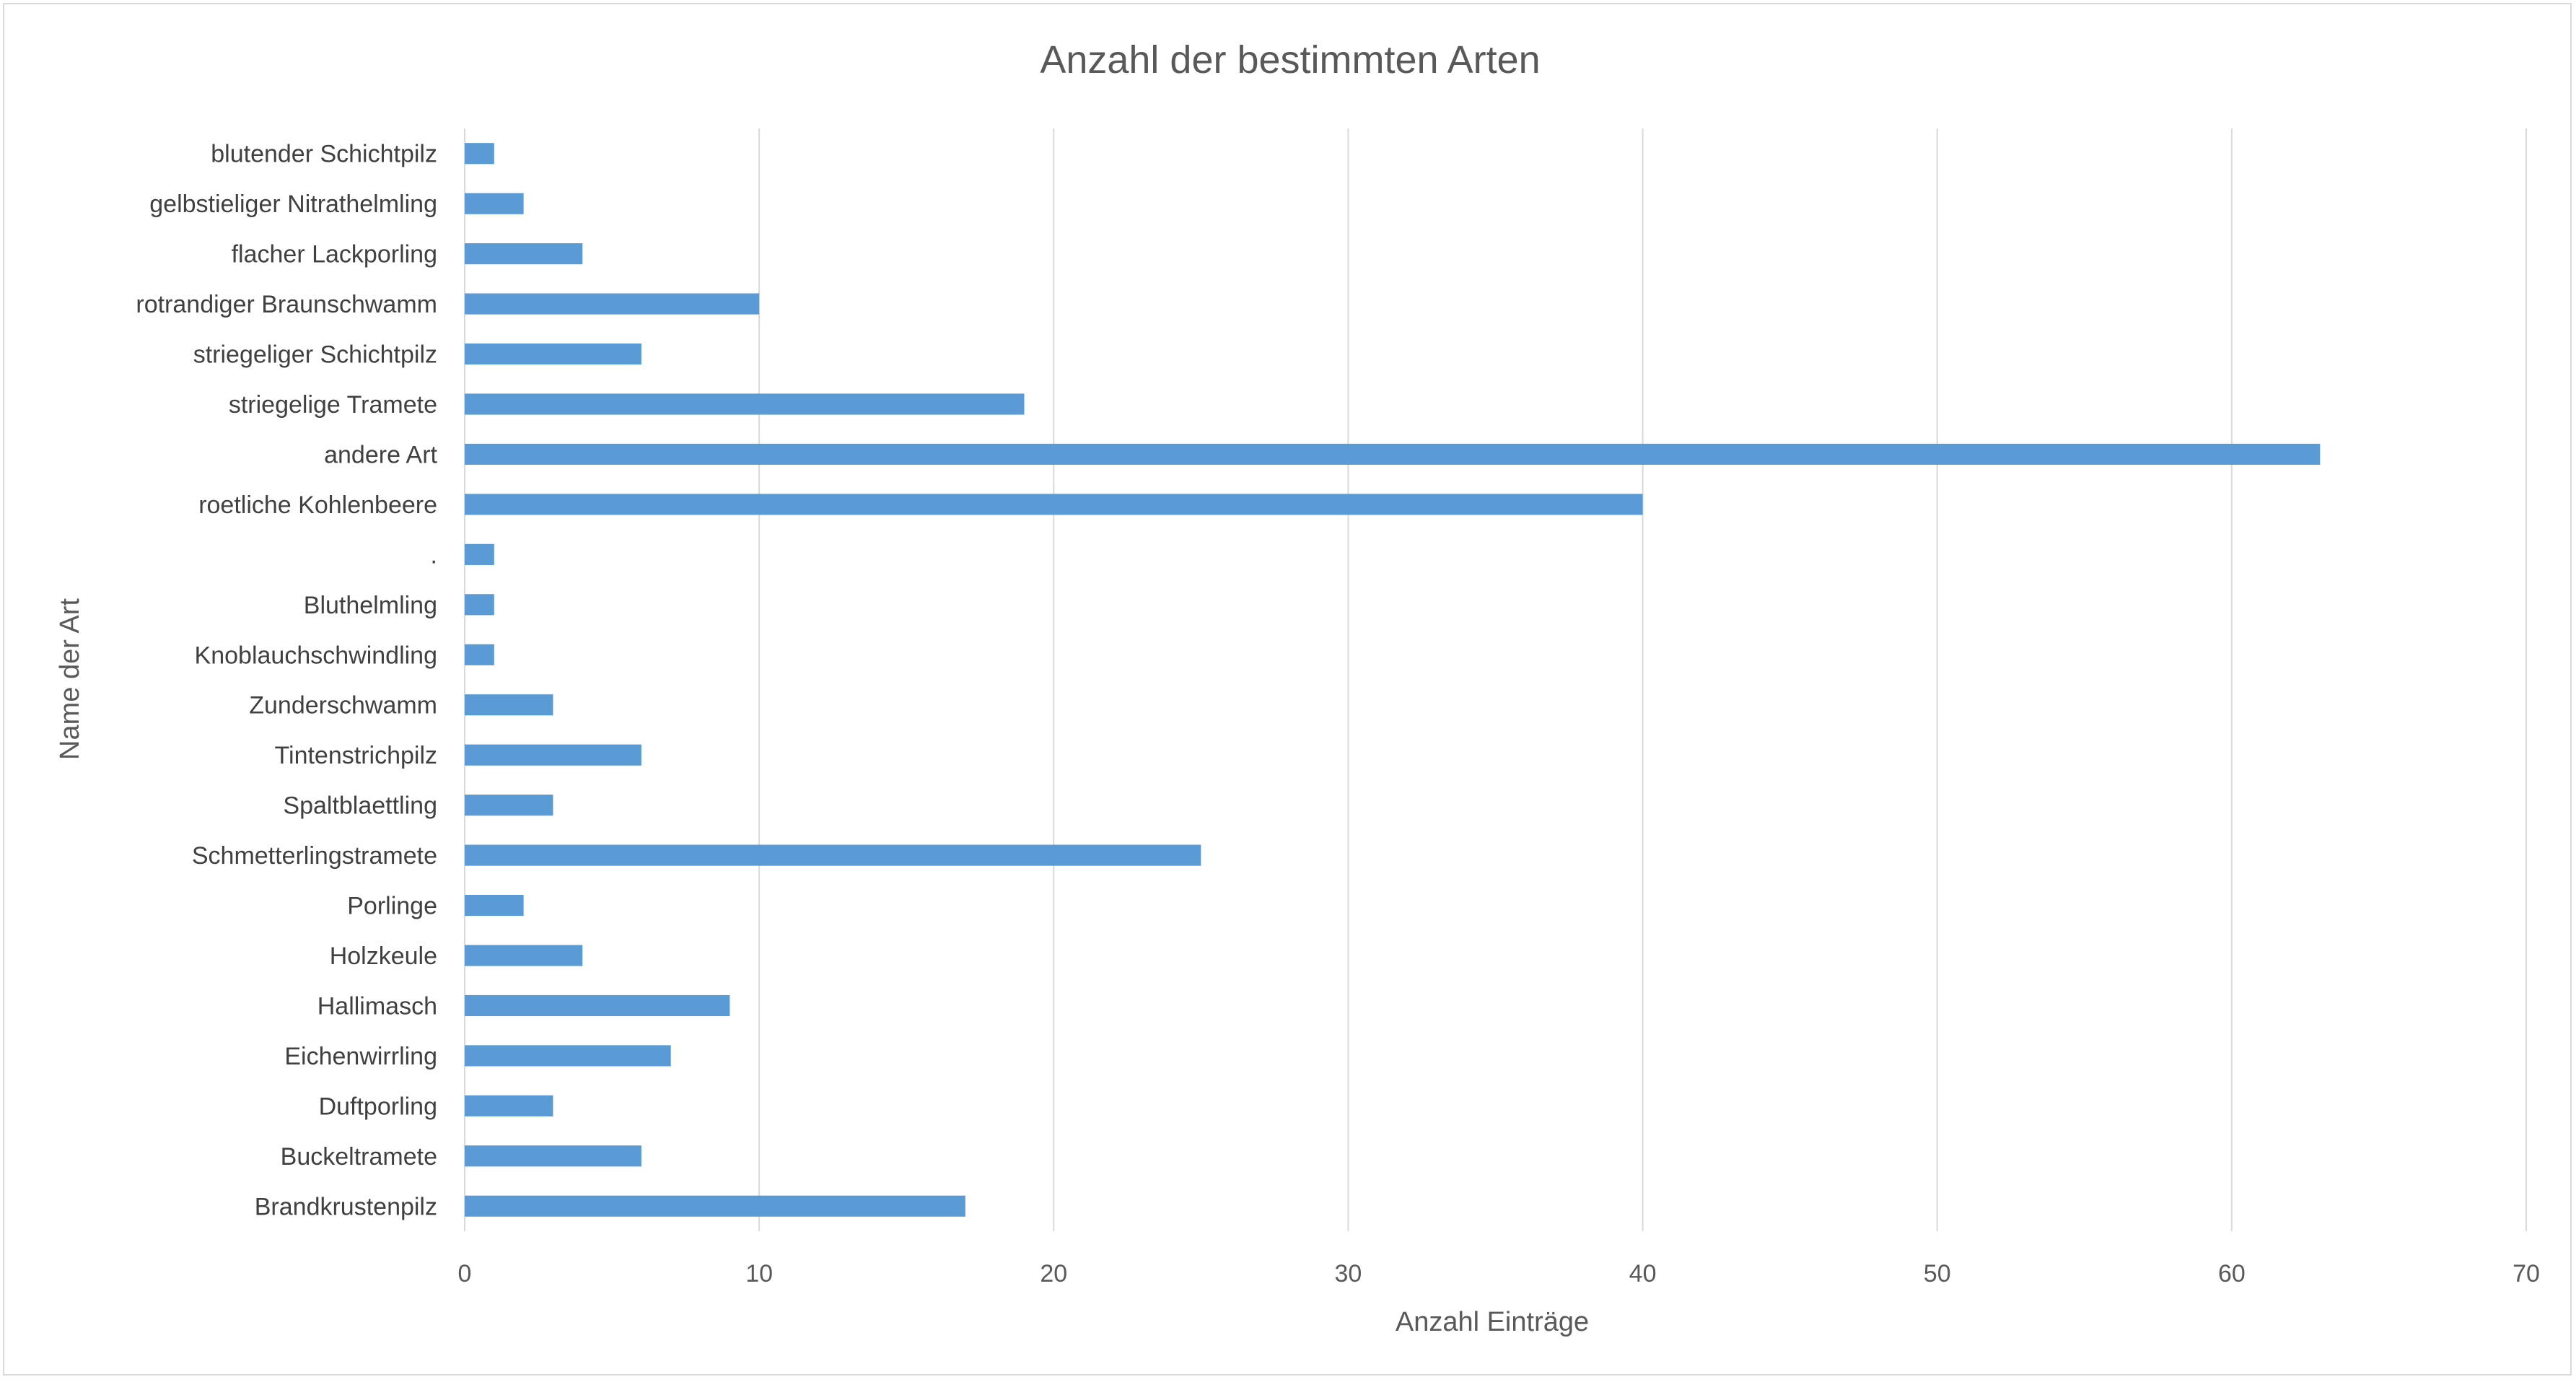 The width and height of the screenshot is (2576, 1382). What do you see at coordinates (2232, 1273) in the screenshot?
I see `x-tick-label: 60` at bounding box center [2232, 1273].